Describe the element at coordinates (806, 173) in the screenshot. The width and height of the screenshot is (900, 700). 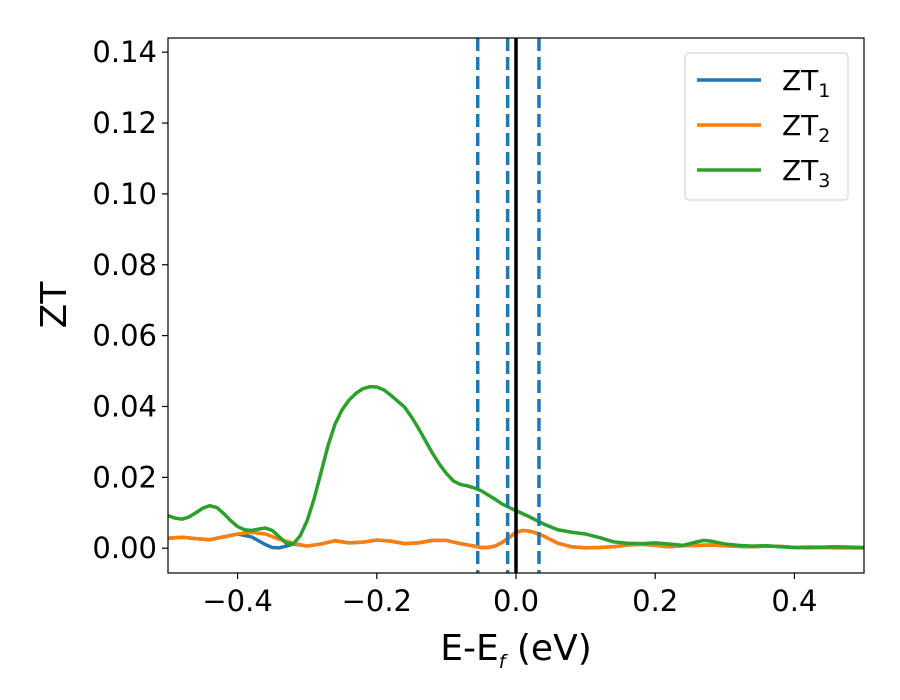
I see `legend-label-3: ZT3` at that location.